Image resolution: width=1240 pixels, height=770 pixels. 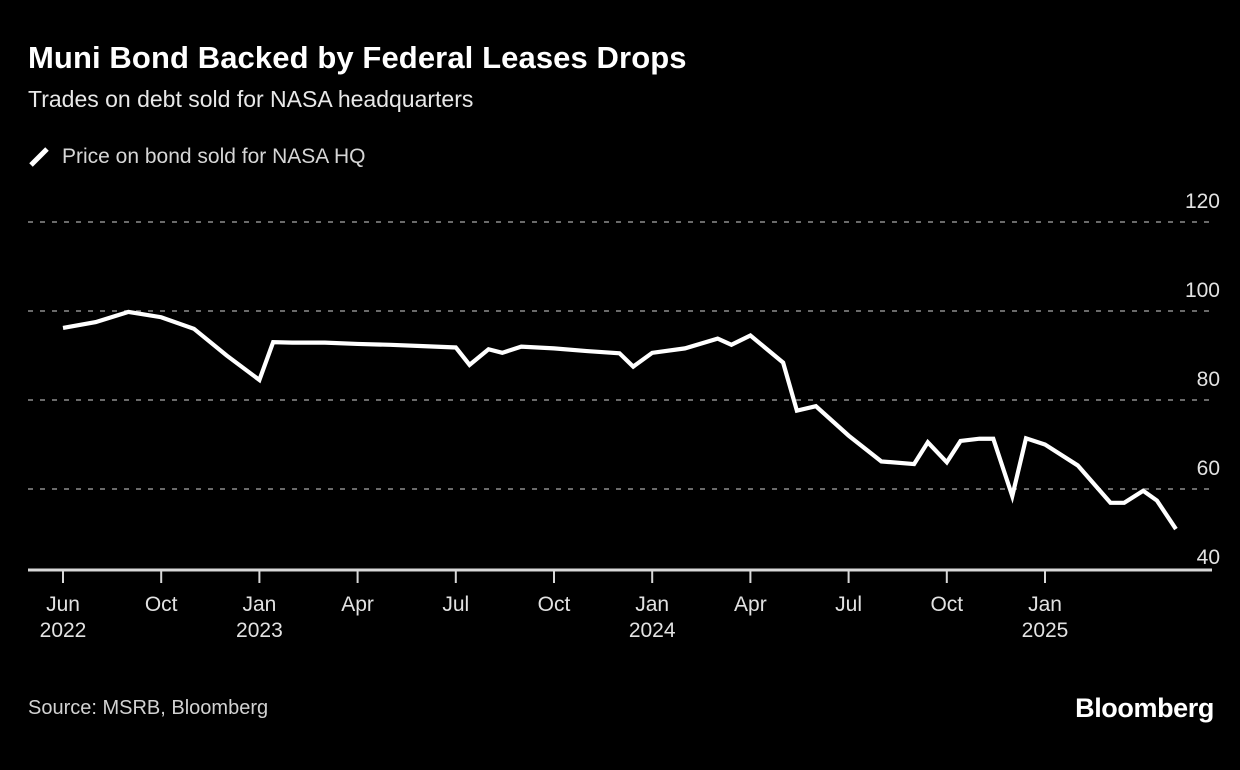 What do you see at coordinates (1202, 201) in the screenshot?
I see `y-axis-label: 120` at bounding box center [1202, 201].